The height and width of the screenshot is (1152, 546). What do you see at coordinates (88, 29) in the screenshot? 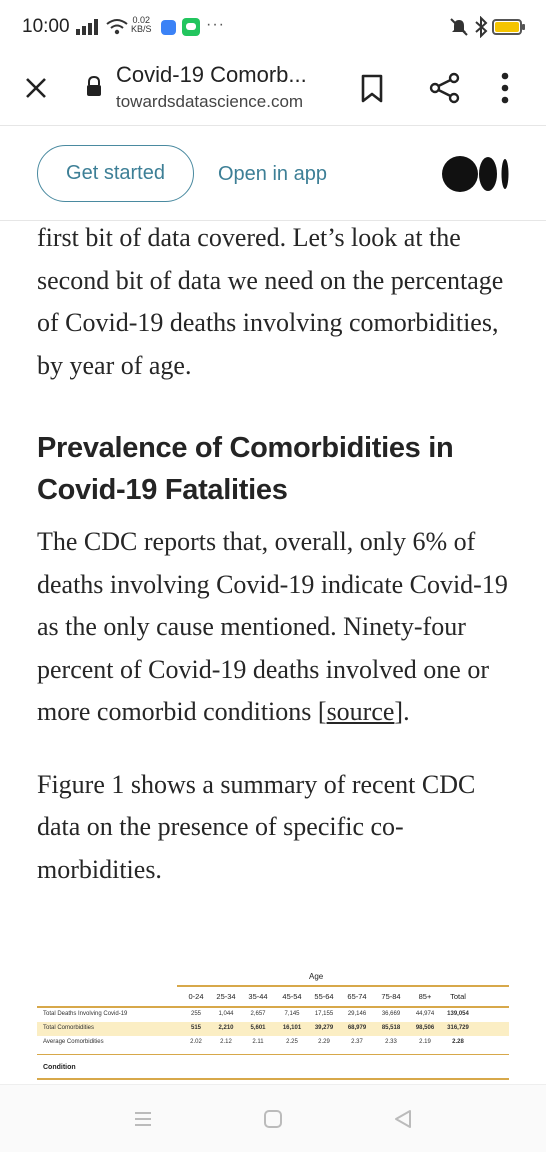
I see `signal-icon` at bounding box center [88, 29].